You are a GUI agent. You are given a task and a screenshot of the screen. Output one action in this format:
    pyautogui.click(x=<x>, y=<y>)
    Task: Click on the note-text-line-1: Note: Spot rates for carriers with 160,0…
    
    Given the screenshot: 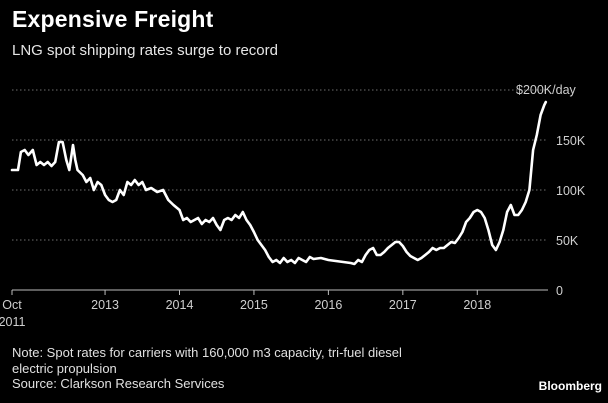 What is the action you would take?
    pyautogui.click(x=207, y=352)
    